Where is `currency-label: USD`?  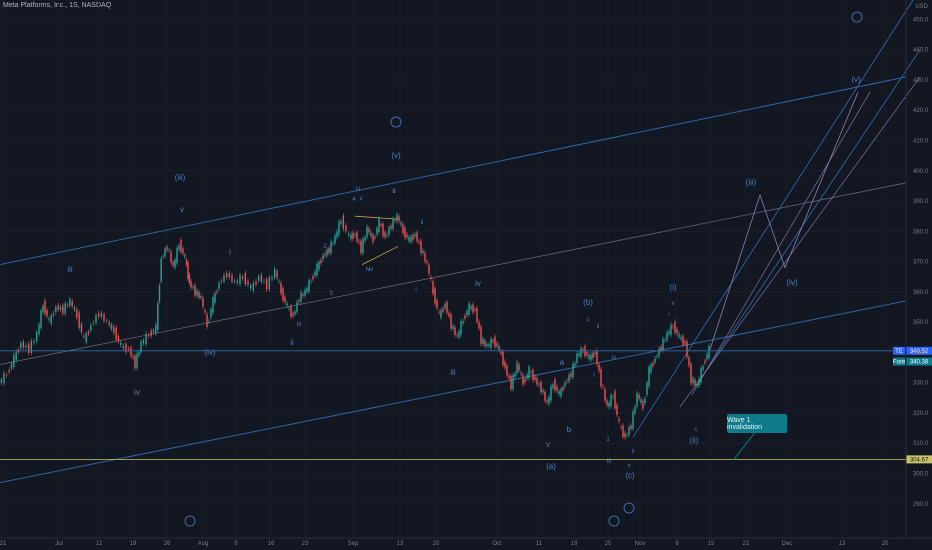 currency-label: USD is located at coordinates (921, 7).